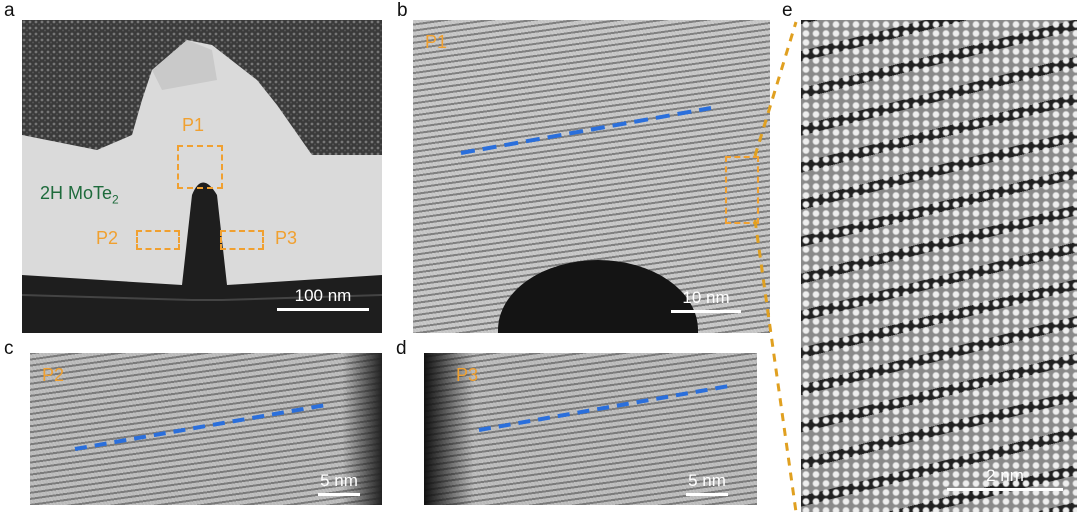  What do you see at coordinates (200, 167) in the screenshot?
I see `region-p1-box` at bounding box center [200, 167].